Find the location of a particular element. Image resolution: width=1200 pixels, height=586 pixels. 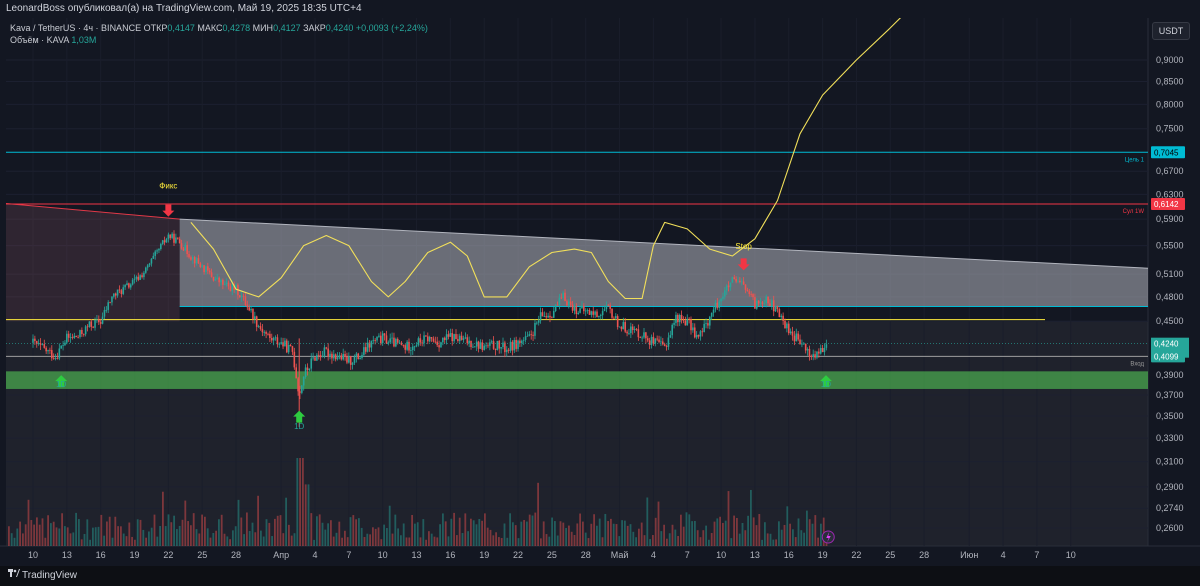

price-tick-label: 0,5100 is located at coordinates (1170, 274).